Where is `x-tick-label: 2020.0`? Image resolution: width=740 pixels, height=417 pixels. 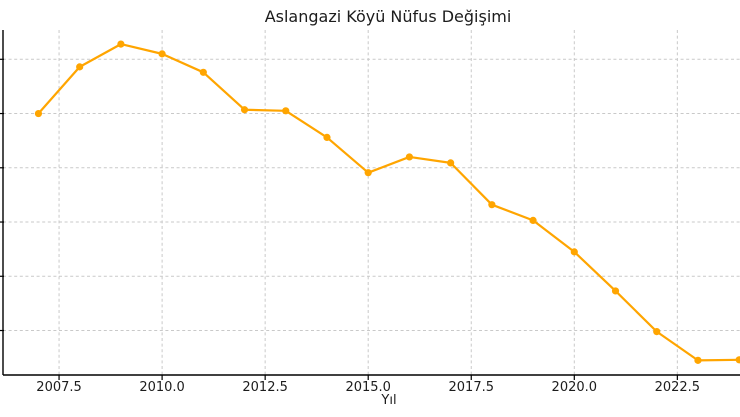
x-tick-label: 2020.0 is located at coordinates (575, 387).